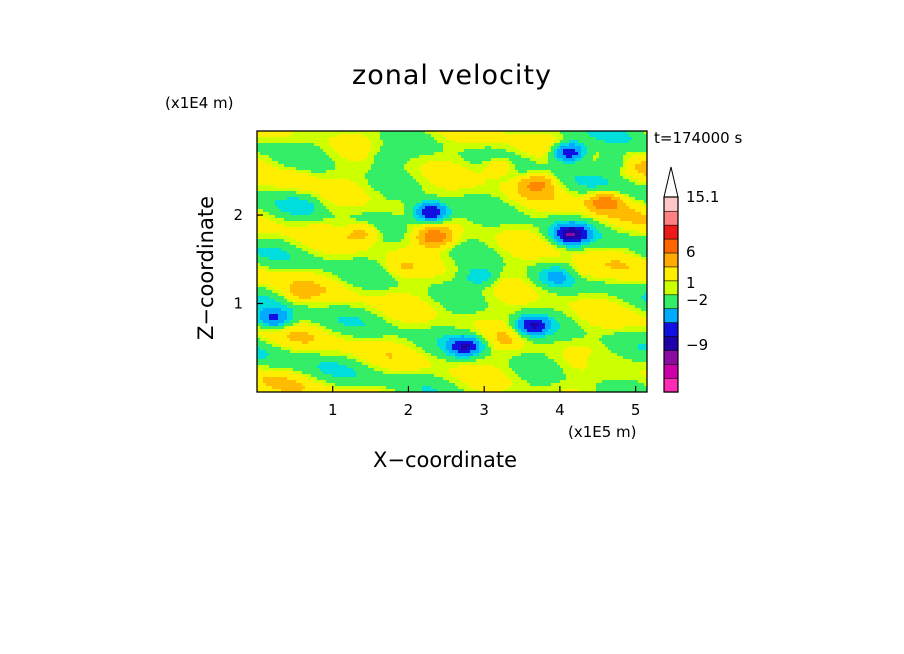 Image resolution: width=904 pixels, height=654 pixels. What do you see at coordinates (702, 197) in the screenshot?
I see `colorbar-label: 15.1` at bounding box center [702, 197].